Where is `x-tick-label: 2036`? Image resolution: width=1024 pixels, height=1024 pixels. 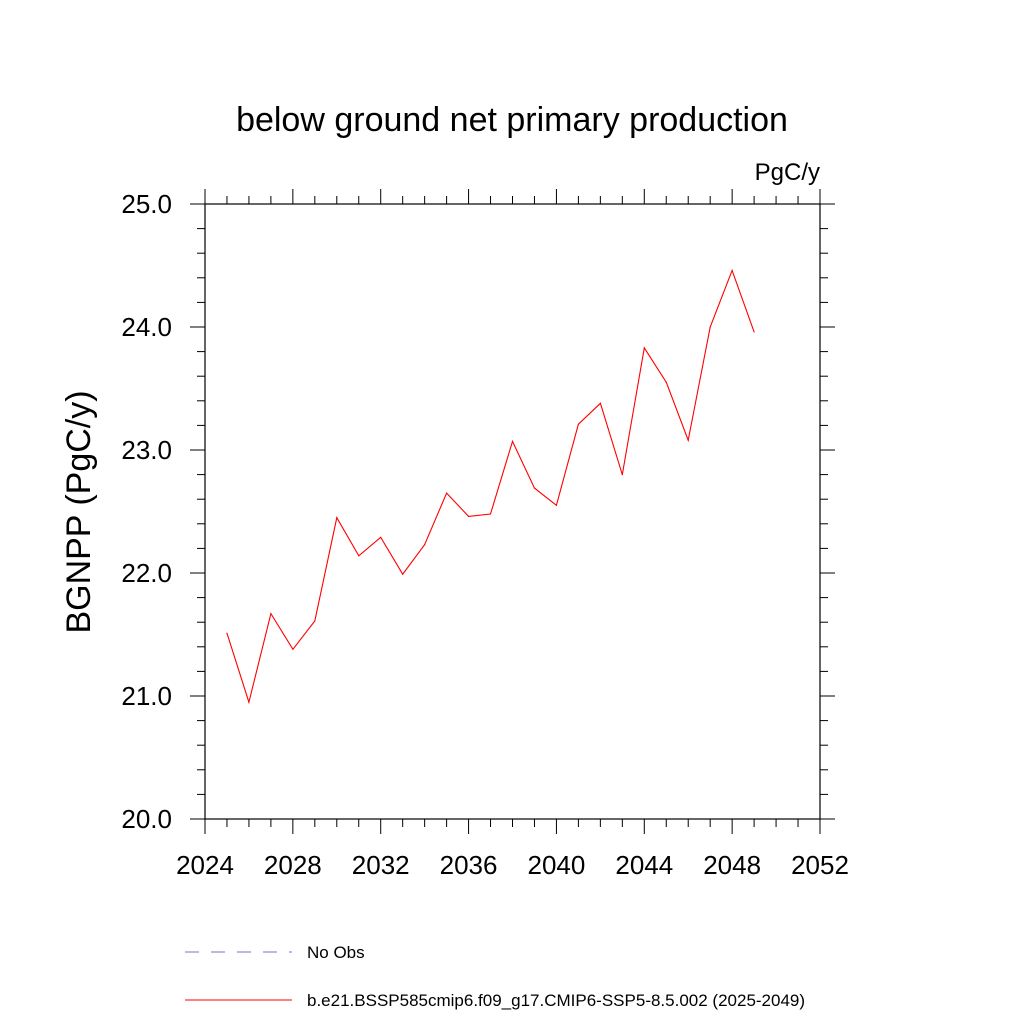
x-tick-label: 2036 is located at coordinates (469, 865).